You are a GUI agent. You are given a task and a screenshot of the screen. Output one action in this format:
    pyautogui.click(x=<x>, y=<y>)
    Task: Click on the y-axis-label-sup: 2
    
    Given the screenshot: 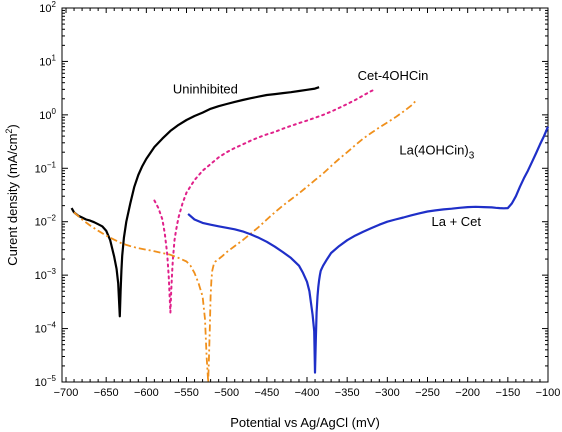 What is the action you would take?
    pyautogui.click(x=9, y=131)
    